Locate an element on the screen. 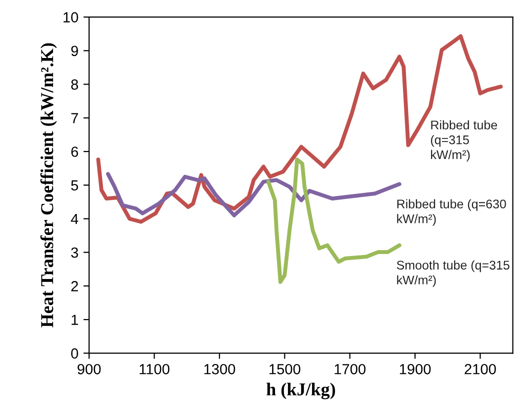 This screenshot has height=416, width=518. series-label: Smooth tube (q=315 kW/m²) is located at coordinates (453, 273).